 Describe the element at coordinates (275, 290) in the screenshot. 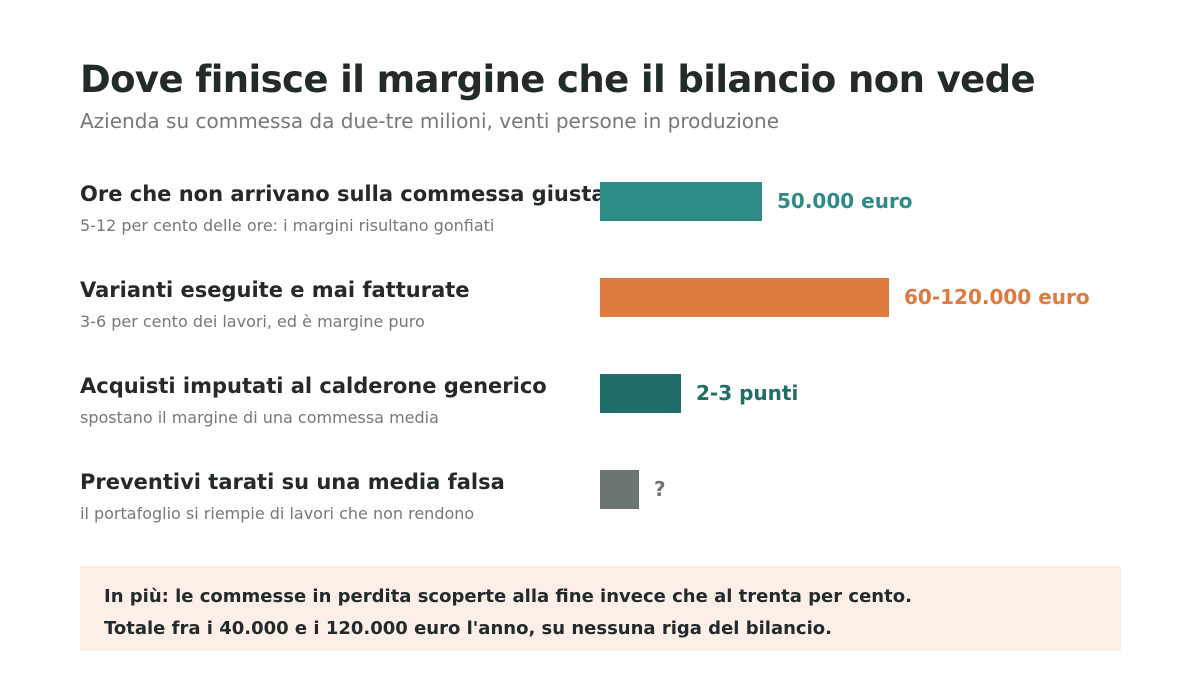

I see `row-label: Varianti eseguite e mai fatturate` at that location.